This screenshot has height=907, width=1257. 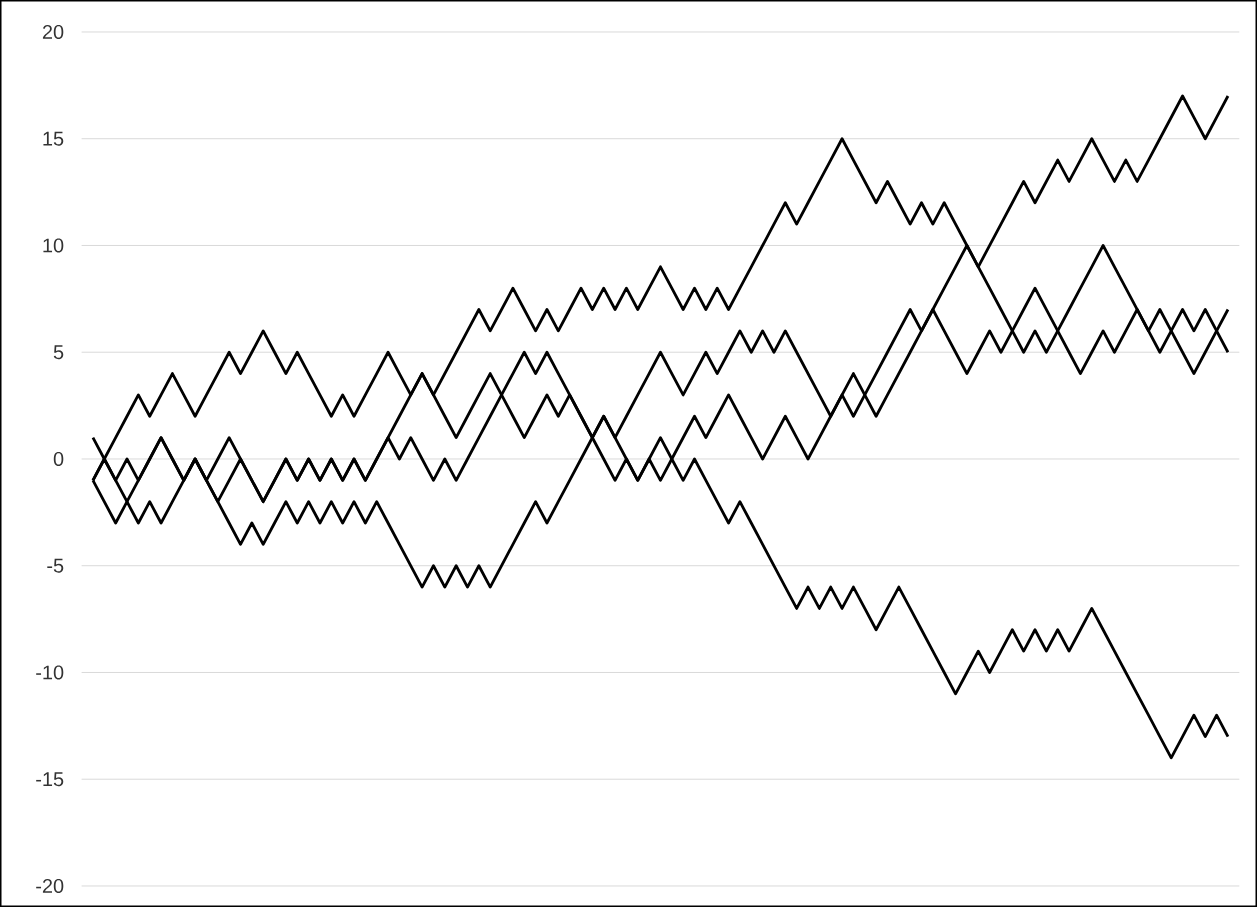 I want to click on y-tick-label: 0, so click(x=58, y=459).